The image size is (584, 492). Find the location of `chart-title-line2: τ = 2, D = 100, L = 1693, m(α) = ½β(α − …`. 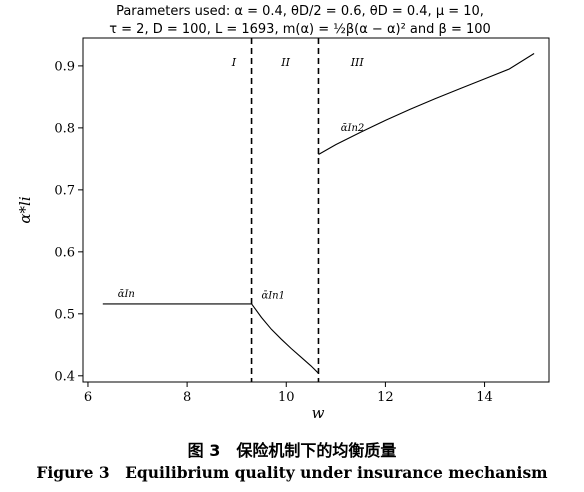

chart-title-line2: τ = 2, D = 100, L = 1693, m(α) = ½β(α − … is located at coordinates (300, 29).